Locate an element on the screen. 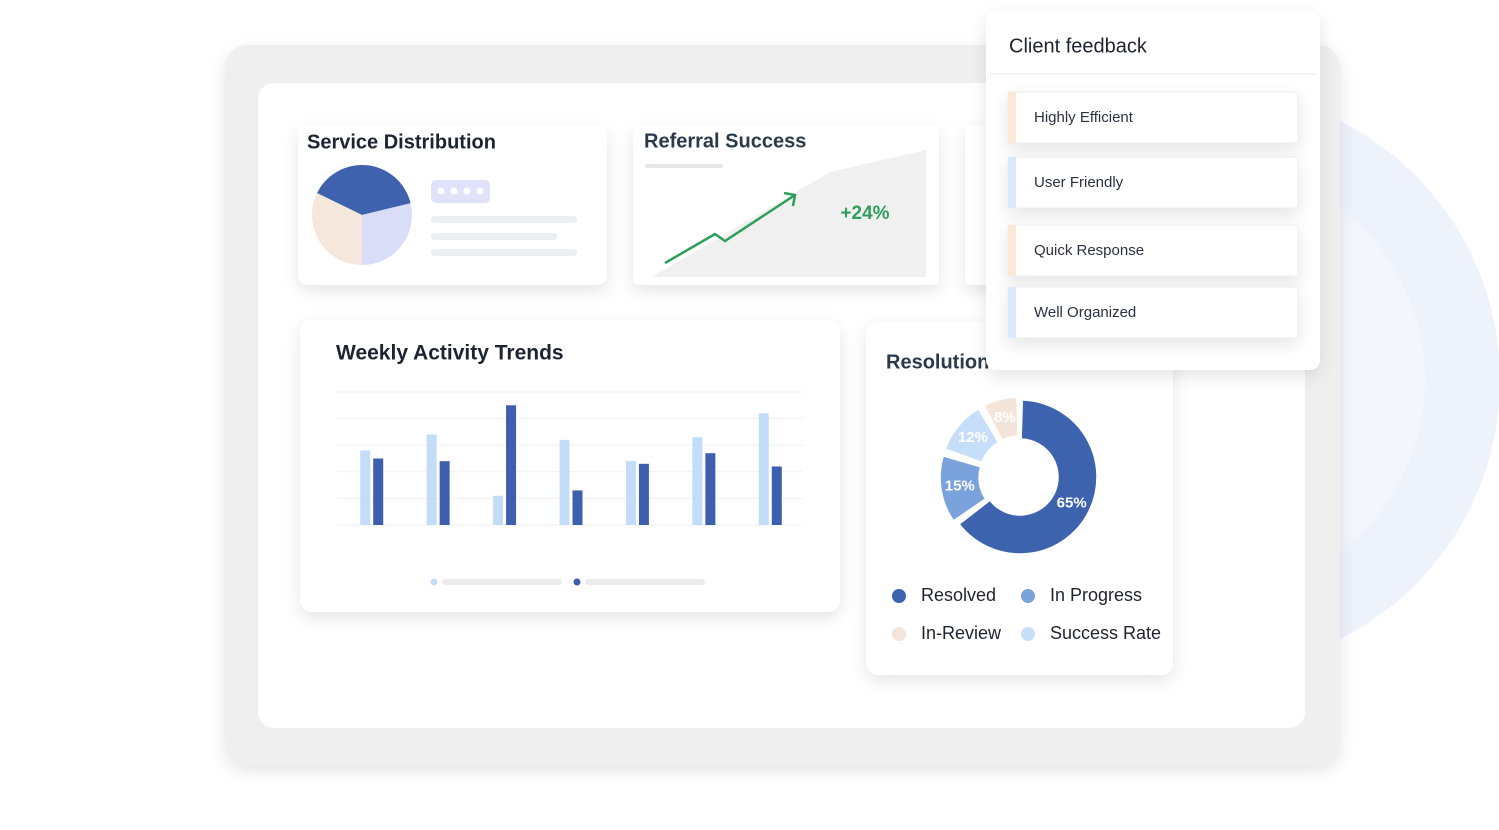  data-label: 15% is located at coordinates (960, 486).